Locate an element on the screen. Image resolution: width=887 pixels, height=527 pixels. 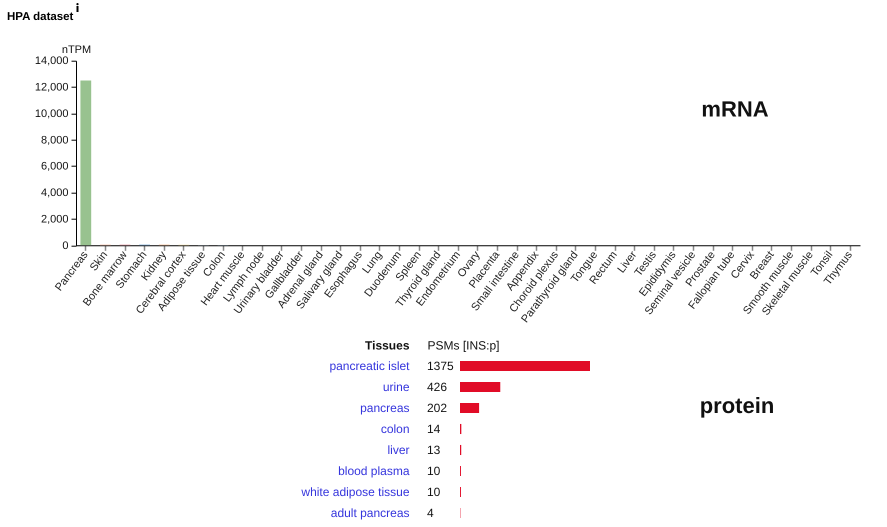
y-tick-label: 0 is located at coordinates (65, 246).